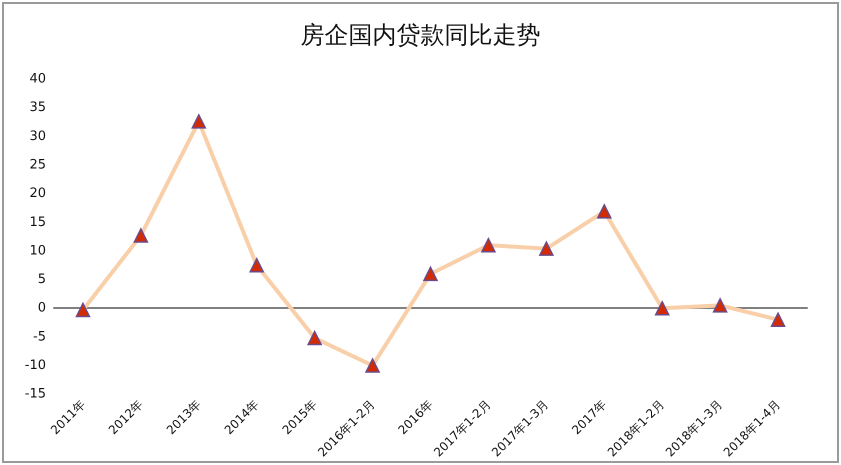 The height and width of the screenshot is (465, 841). What do you see at coordinates (42, 280) in the screenshot?
I see `y-tick-label: 5` at bounding box center [42, 280].